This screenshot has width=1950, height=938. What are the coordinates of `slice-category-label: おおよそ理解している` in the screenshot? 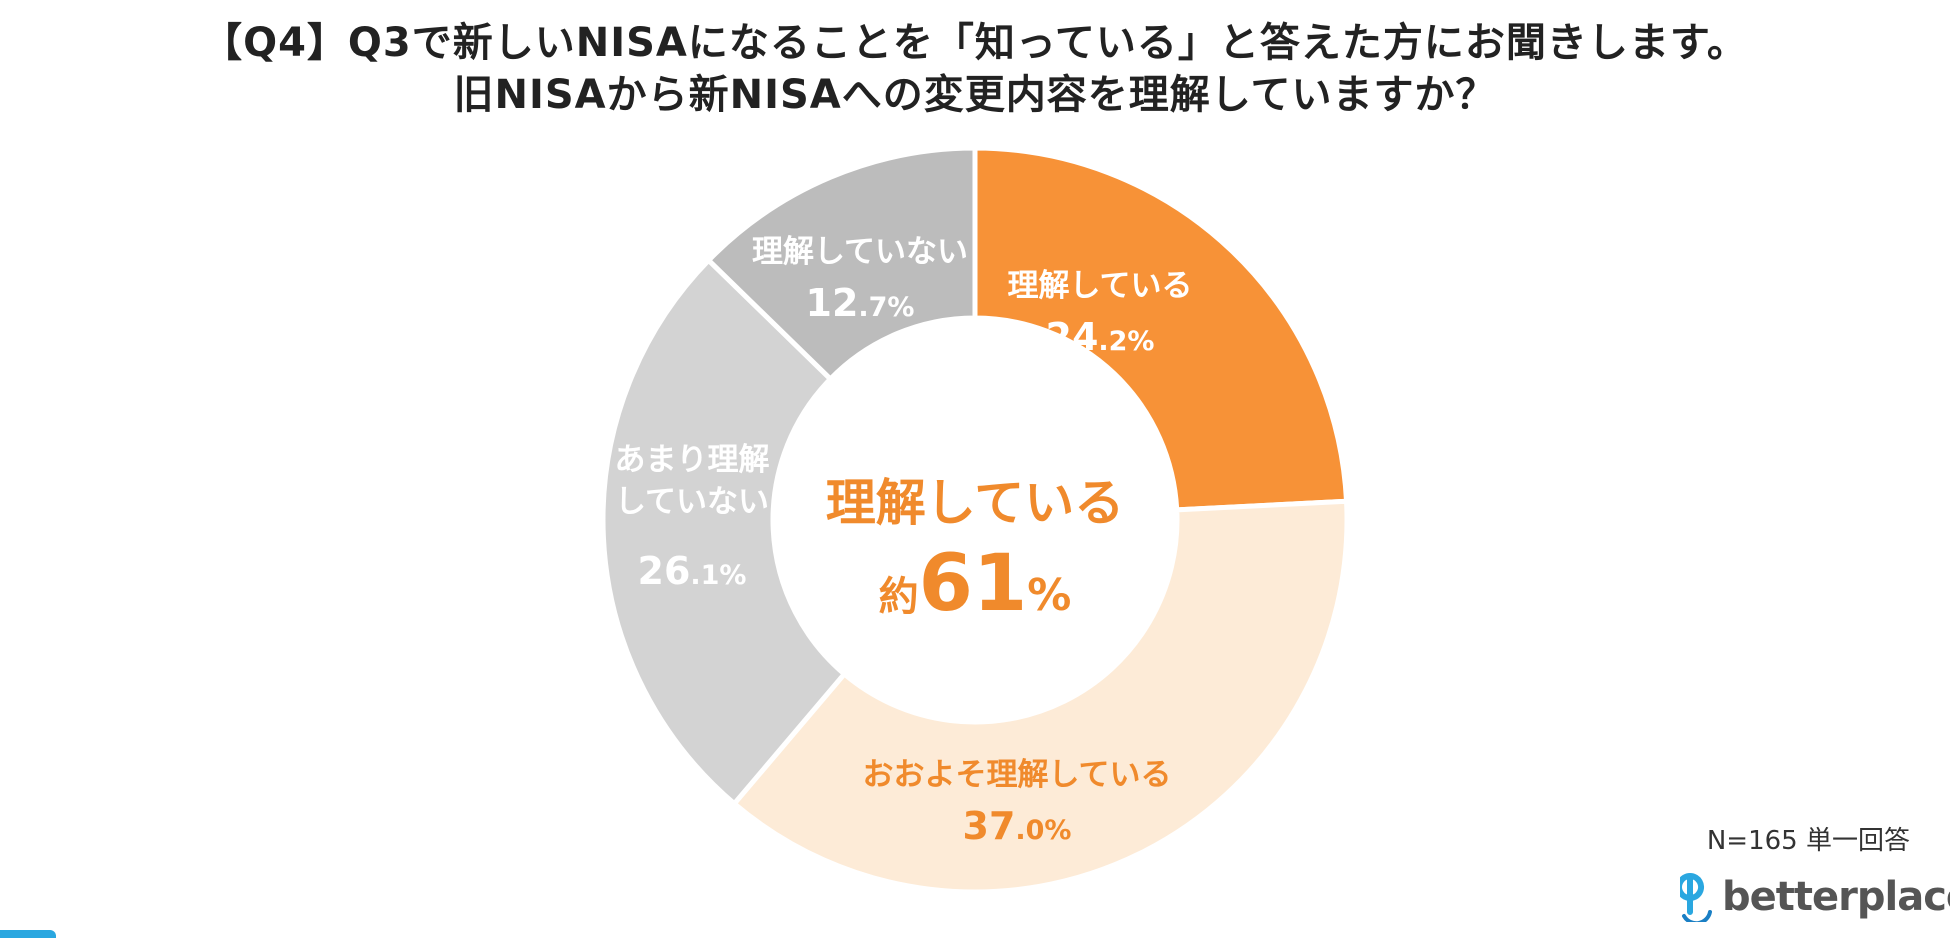 It's located at (1016, 775).